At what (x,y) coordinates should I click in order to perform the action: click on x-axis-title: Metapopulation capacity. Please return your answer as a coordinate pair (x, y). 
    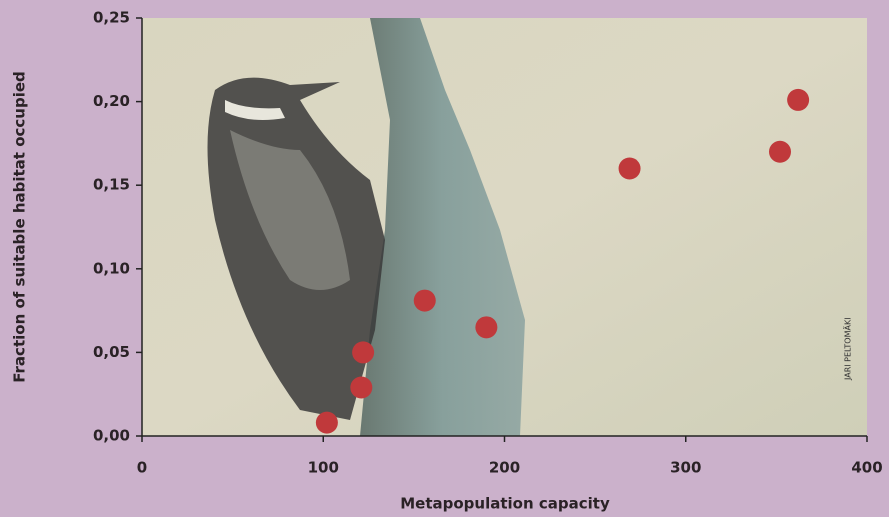
    Looking at the image, I should click on (505, 504).